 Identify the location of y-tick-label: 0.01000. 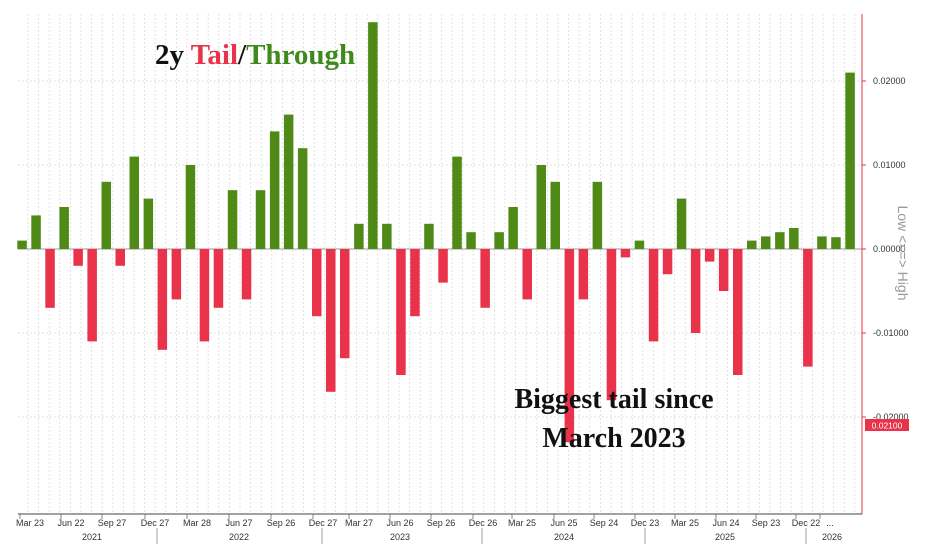
(889, 165).